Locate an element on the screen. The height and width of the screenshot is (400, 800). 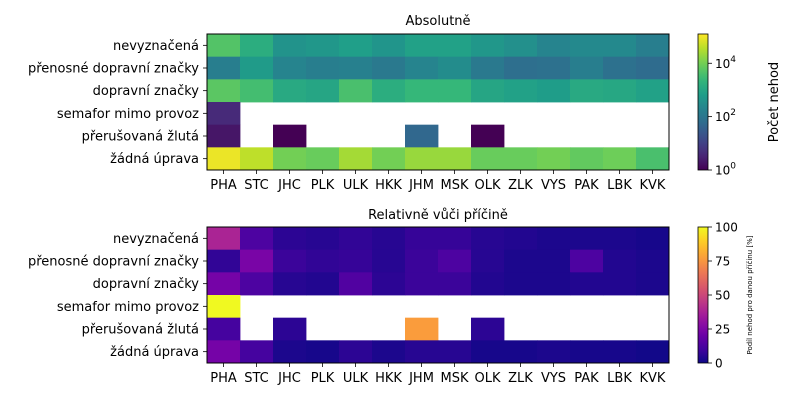
colorbar-tick-label: 25 is located at coordinates (722, 330).